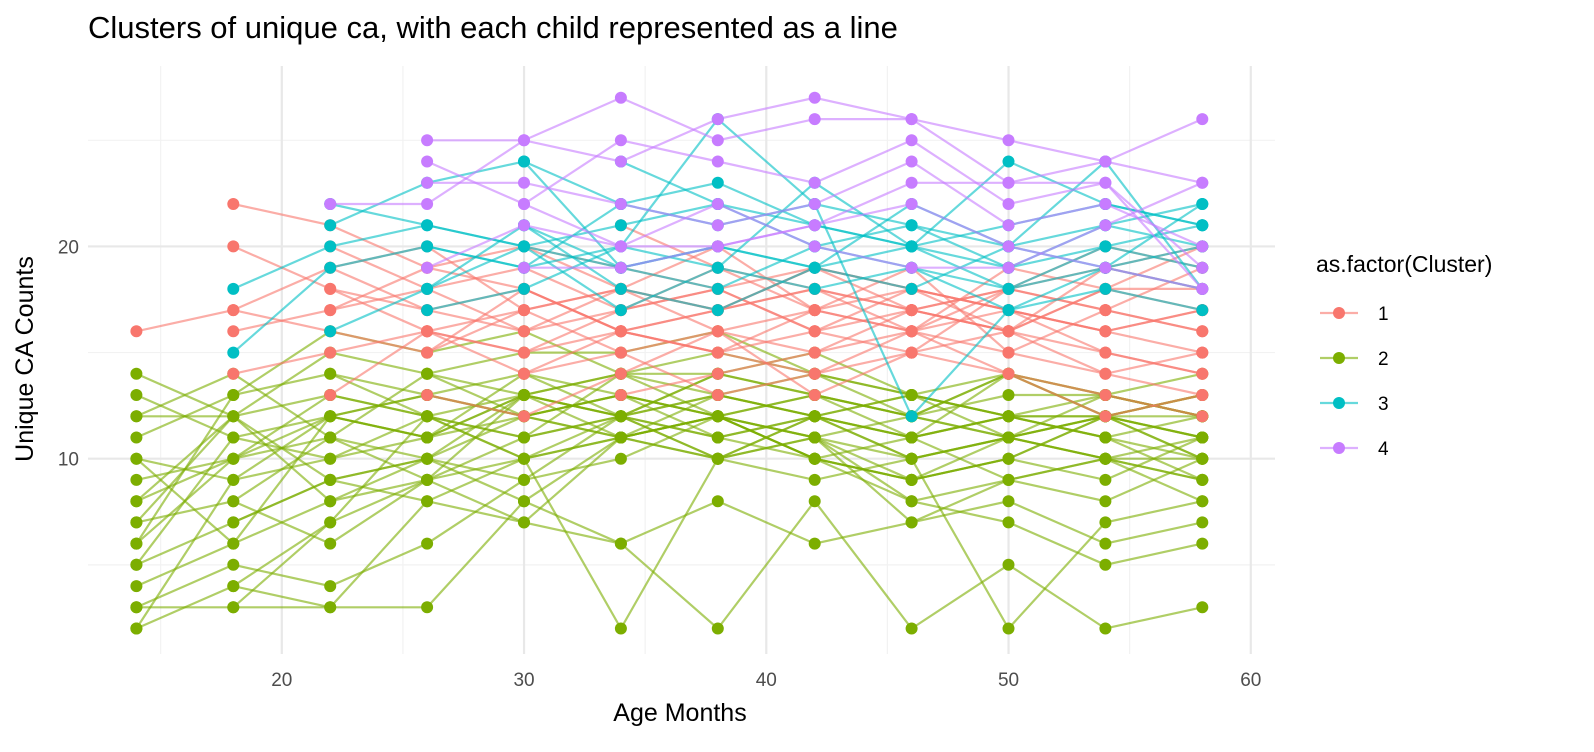  I want to click on x-tick-label: 40, so click(766, 680).